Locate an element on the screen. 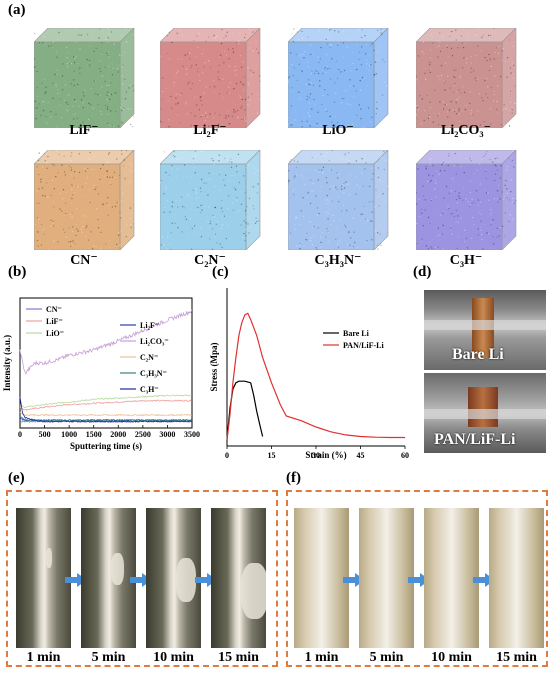  legend-b-left-0: CN⁻ is located at coordinates (54, 309).